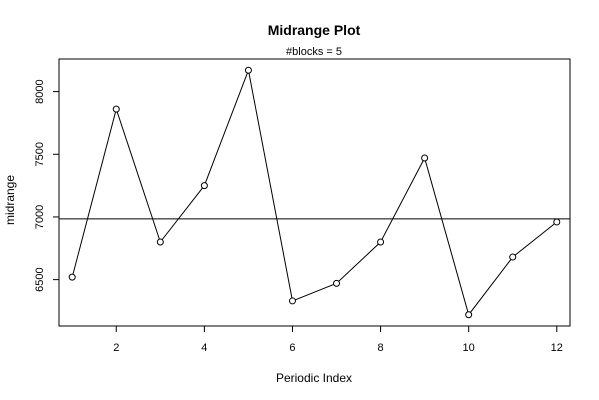 This screenshot has height=400, width=599. Describe the element at coordinates (314, 30) in the screenshot. I see `chart-title: Midrange Plot` at that location.